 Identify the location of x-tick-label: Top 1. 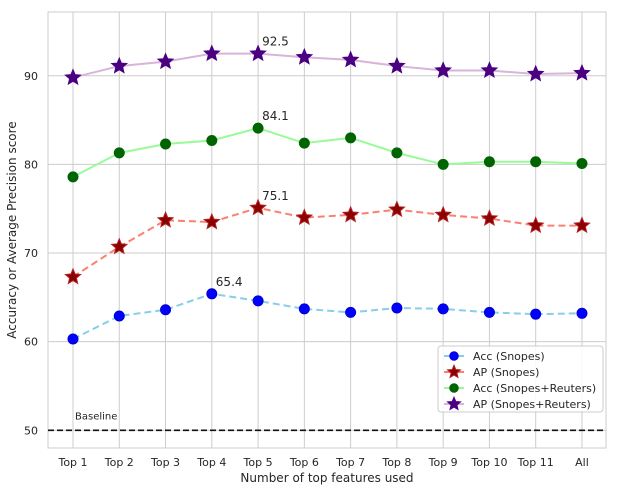
(72, 462).